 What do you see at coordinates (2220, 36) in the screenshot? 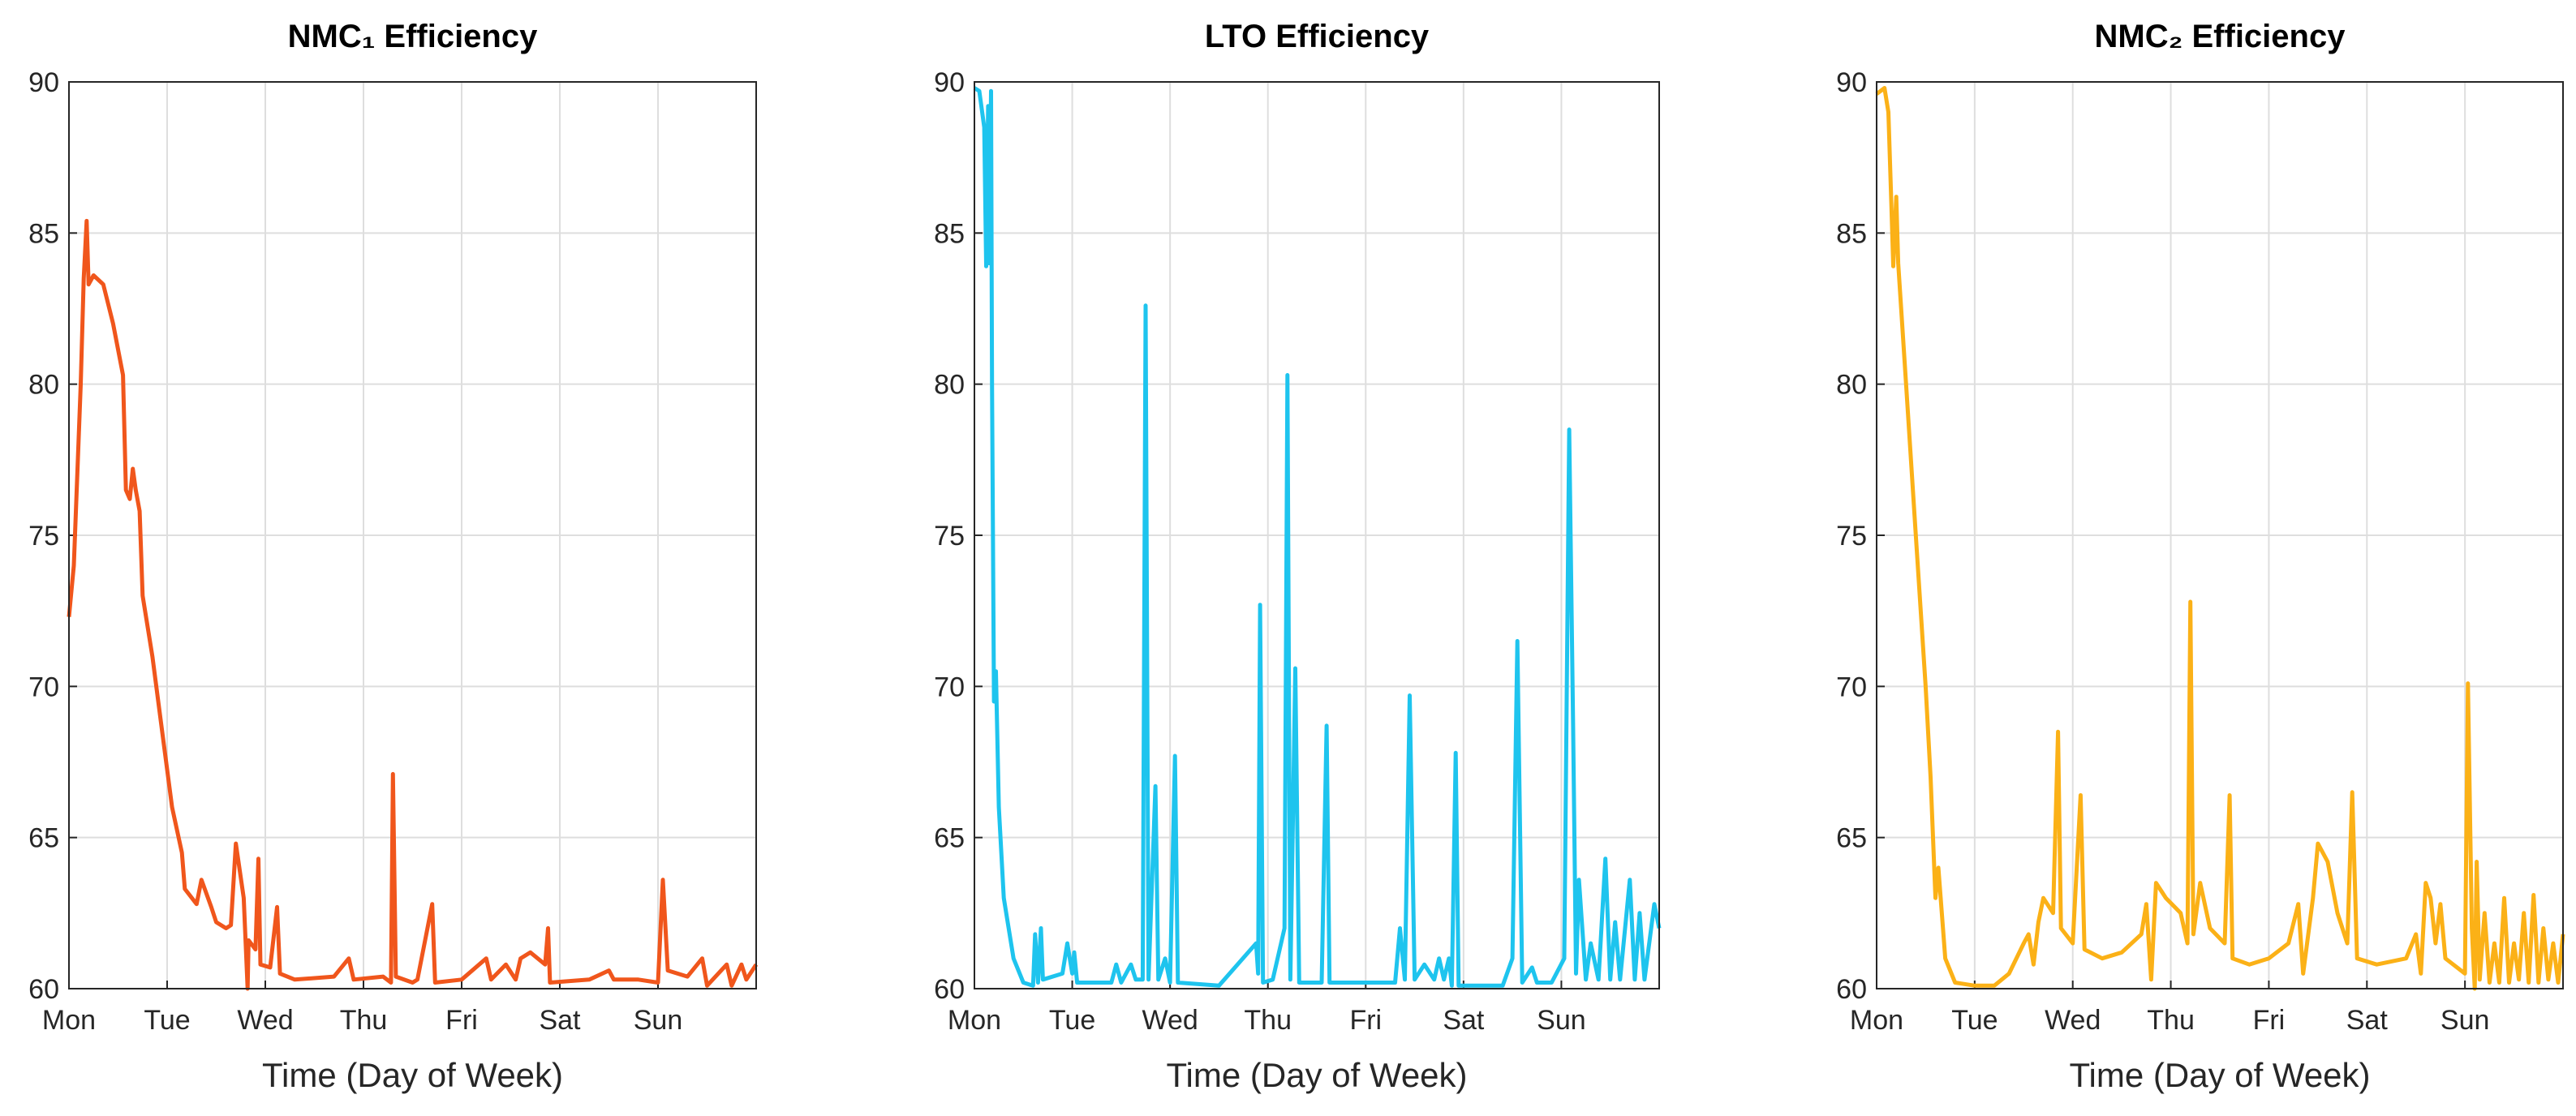
I see `chart-title: NMC₂ Efficiency` at bounding box center [2220, 36].